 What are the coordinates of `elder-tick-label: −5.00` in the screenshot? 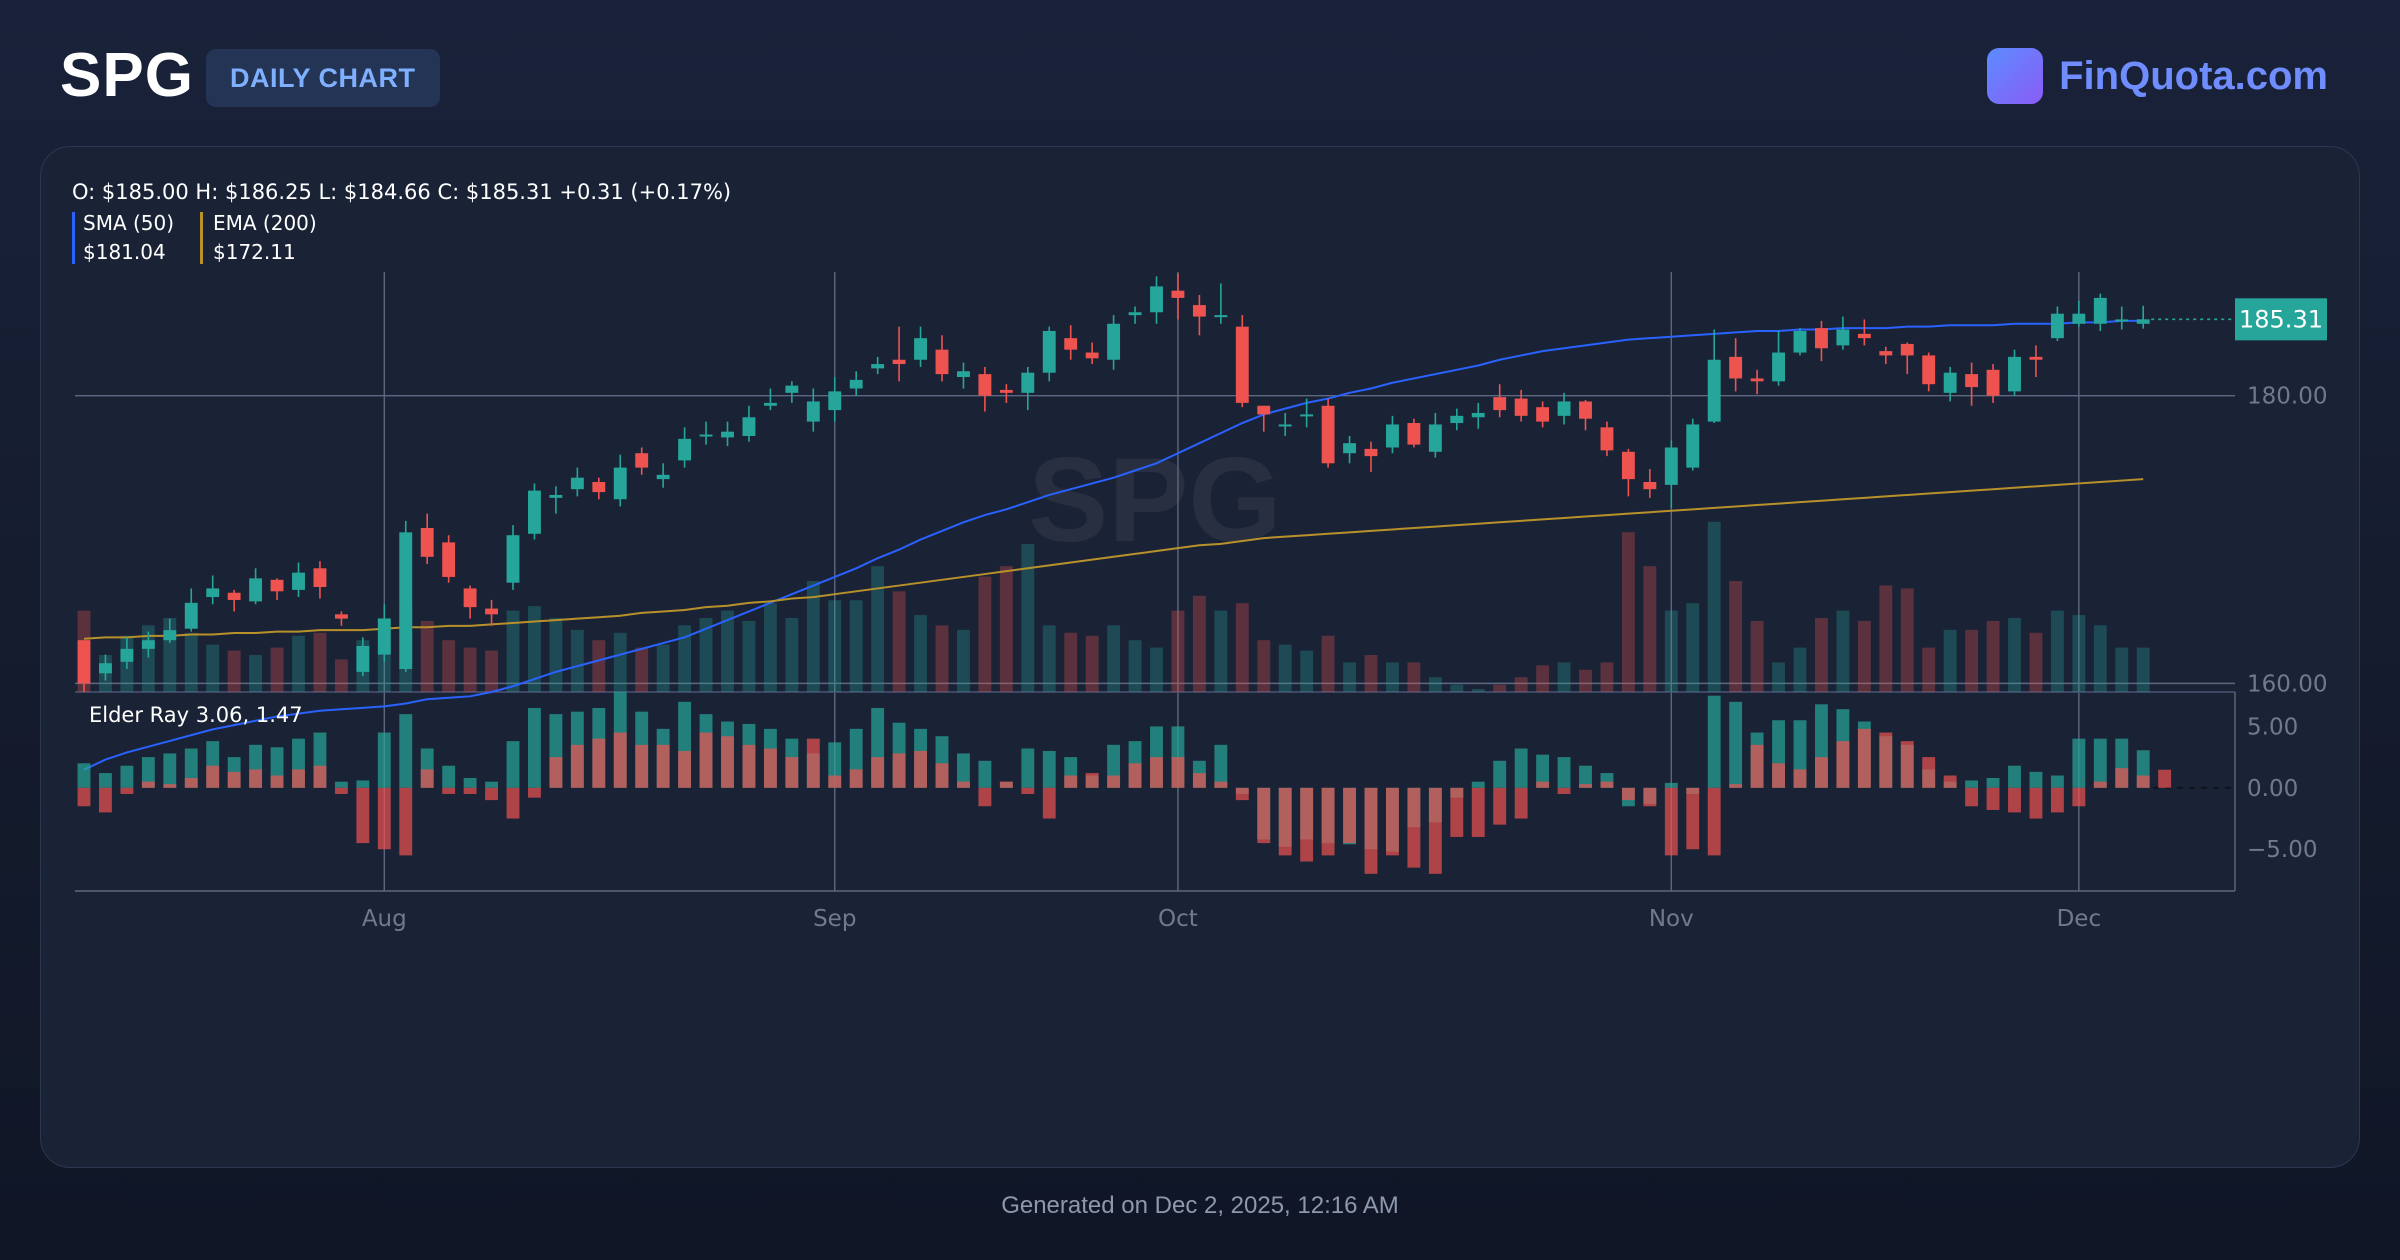 It's located at (2282, 850).